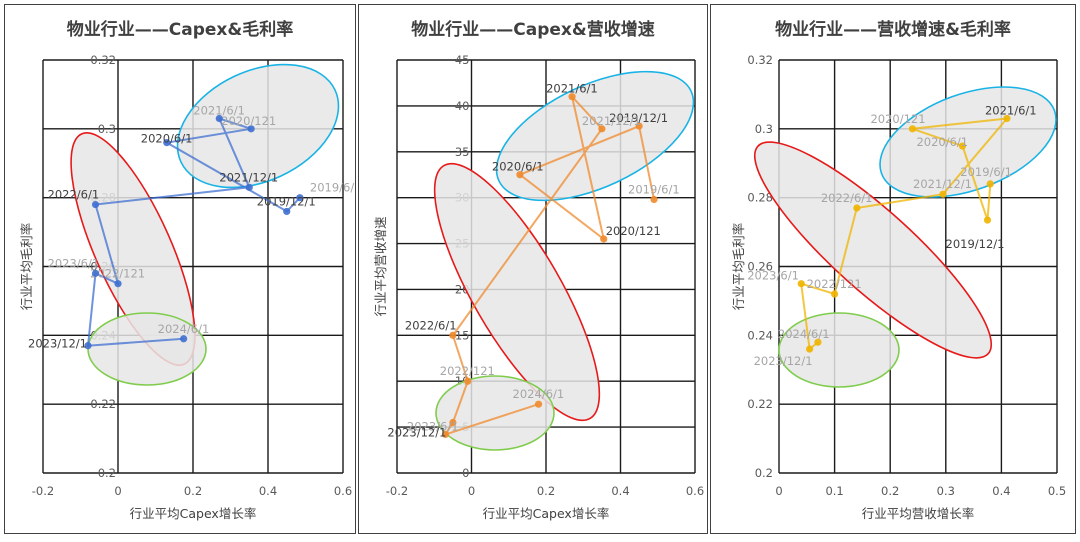  Describe the element at coordinates (834, 491) in the screenshot. I see `x-tick-label: 0.1` at that location.